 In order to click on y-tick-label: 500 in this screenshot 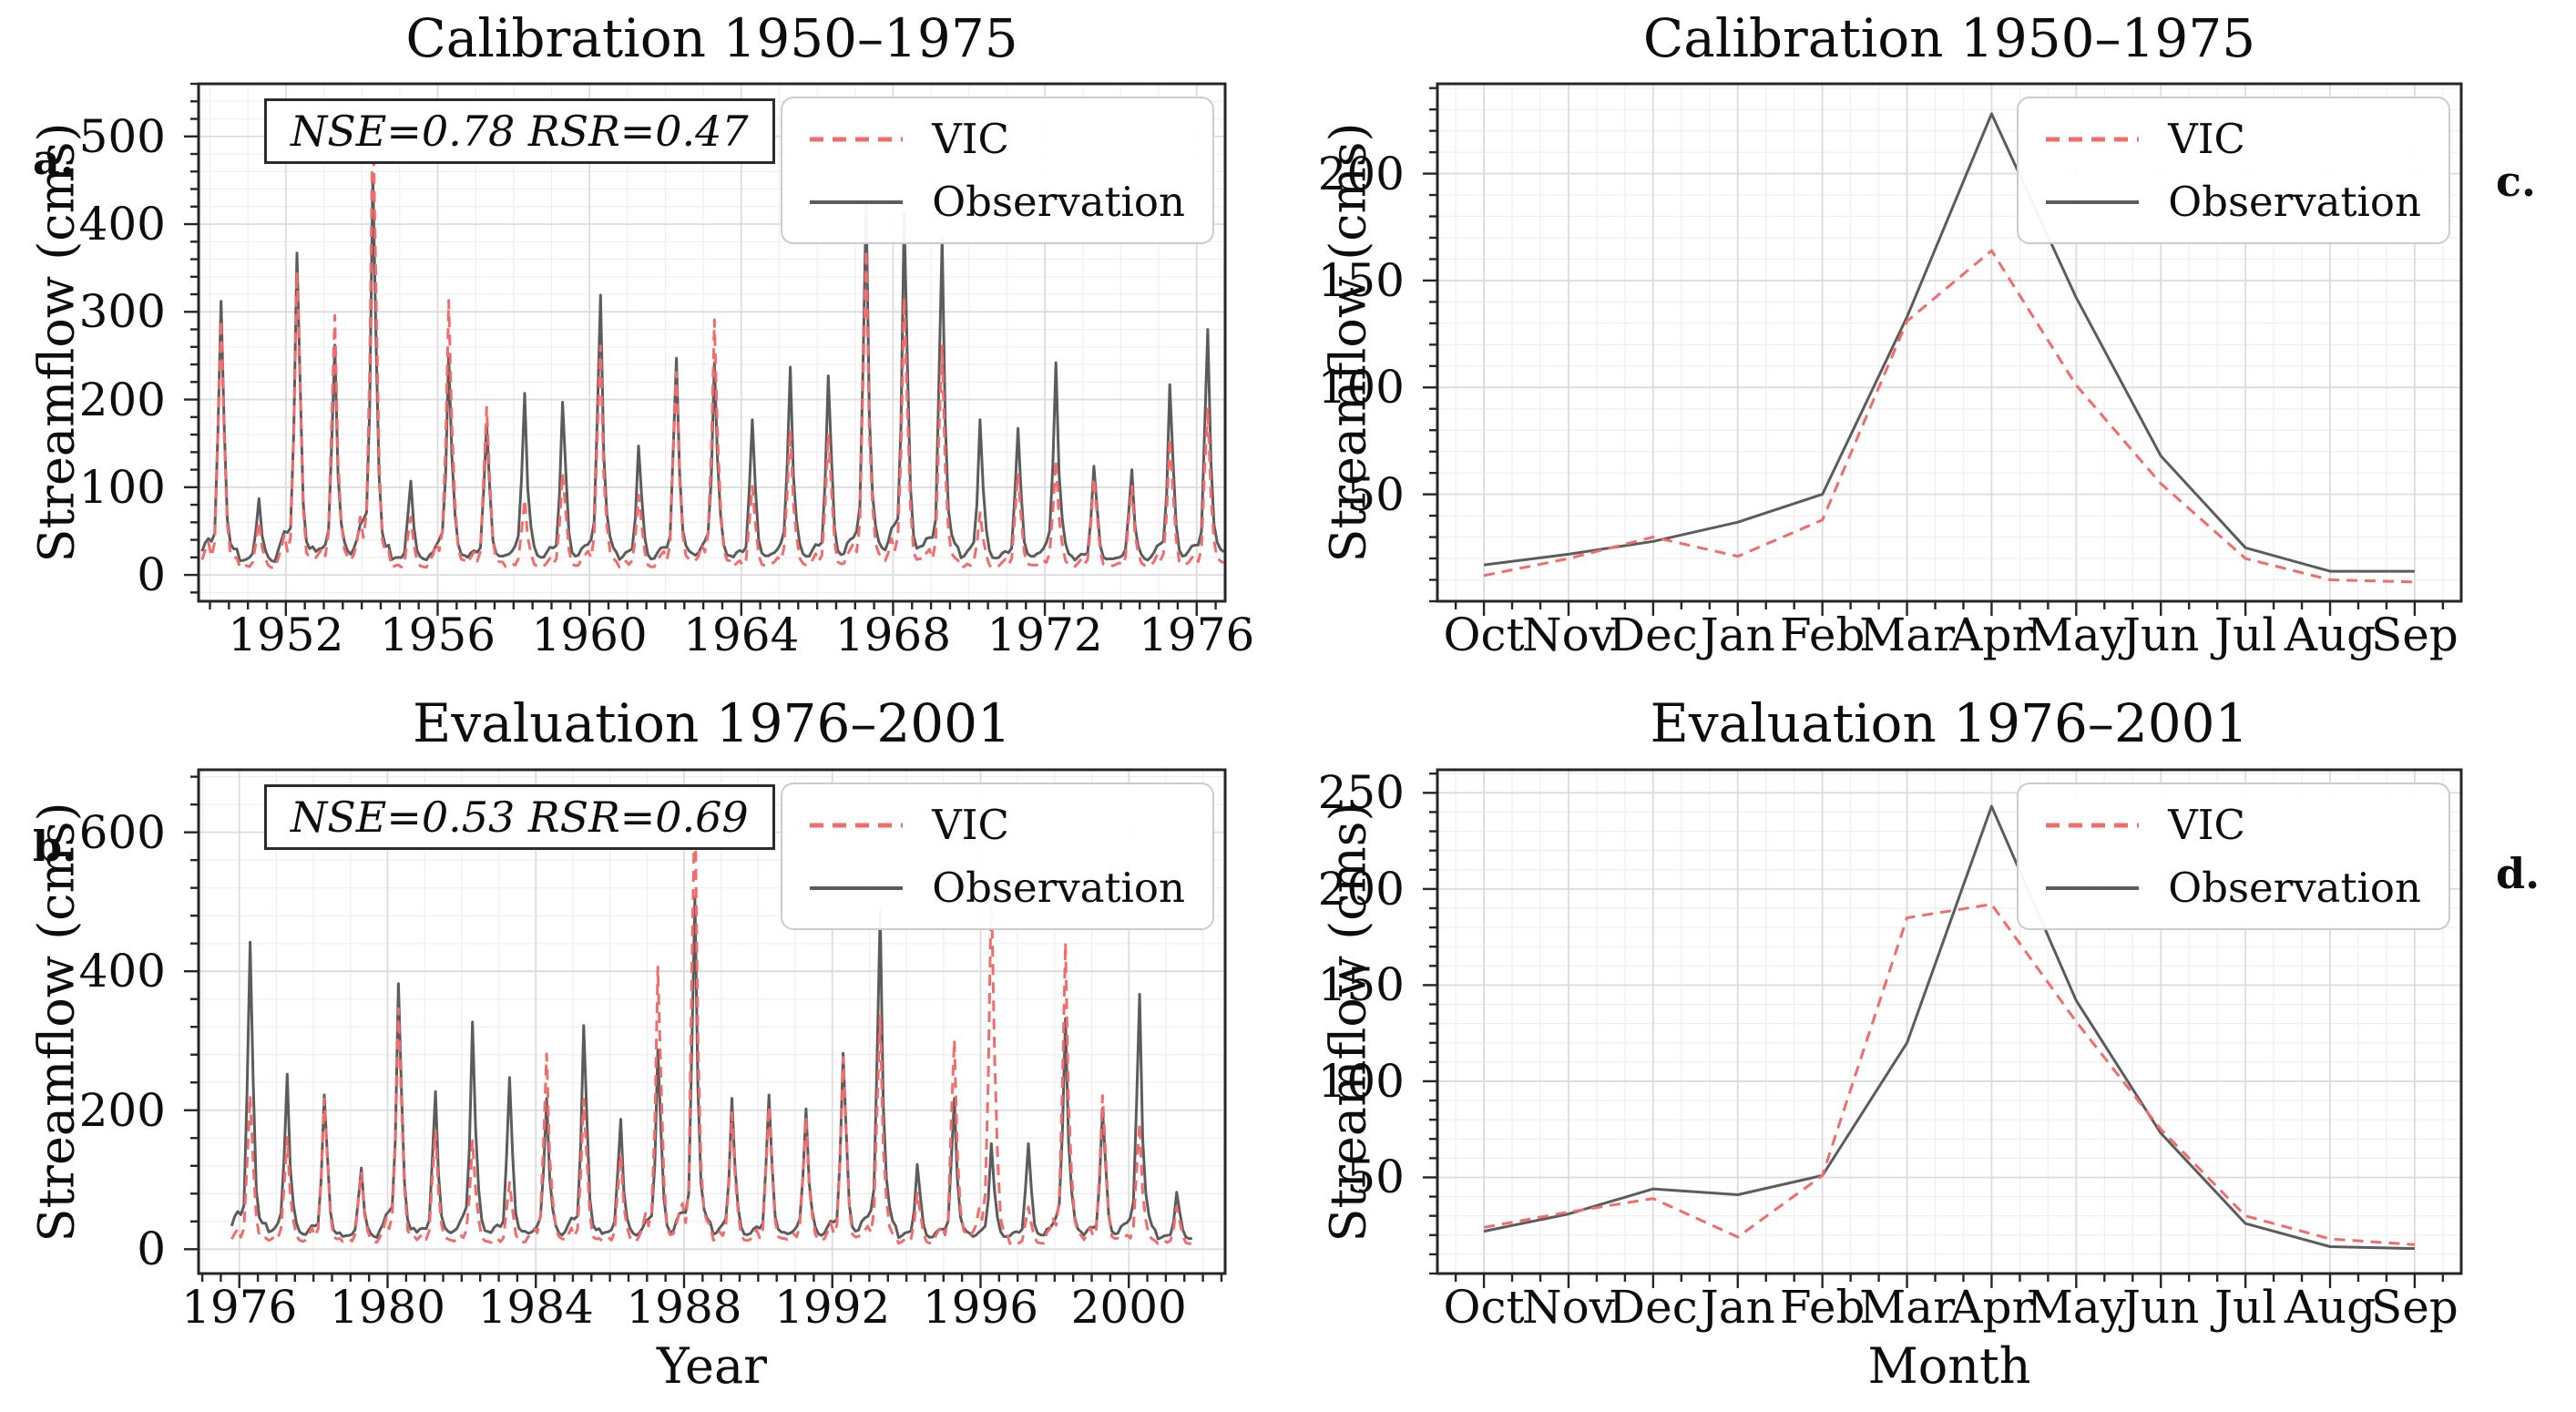, I will do `click(122, 136)`.